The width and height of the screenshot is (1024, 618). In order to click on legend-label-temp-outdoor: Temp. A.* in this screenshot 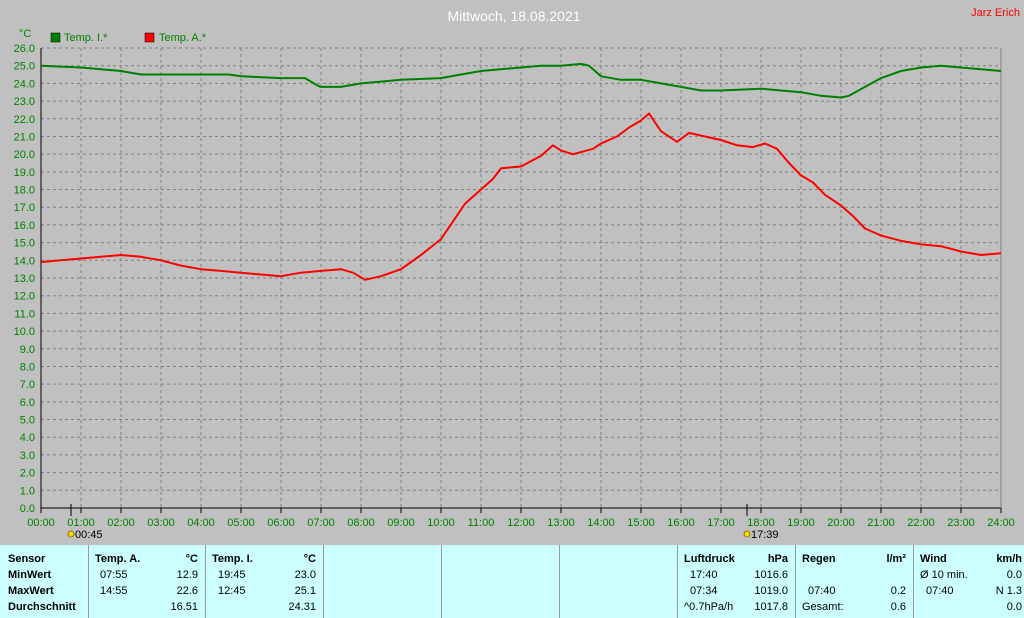, I will do `click(183, 38)`.